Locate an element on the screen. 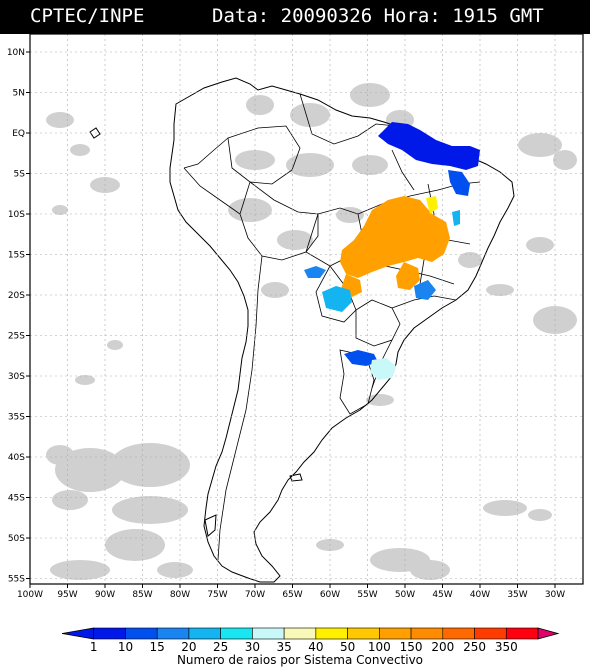  legend-tick-label: 35 is located at coordinates (283, 647).